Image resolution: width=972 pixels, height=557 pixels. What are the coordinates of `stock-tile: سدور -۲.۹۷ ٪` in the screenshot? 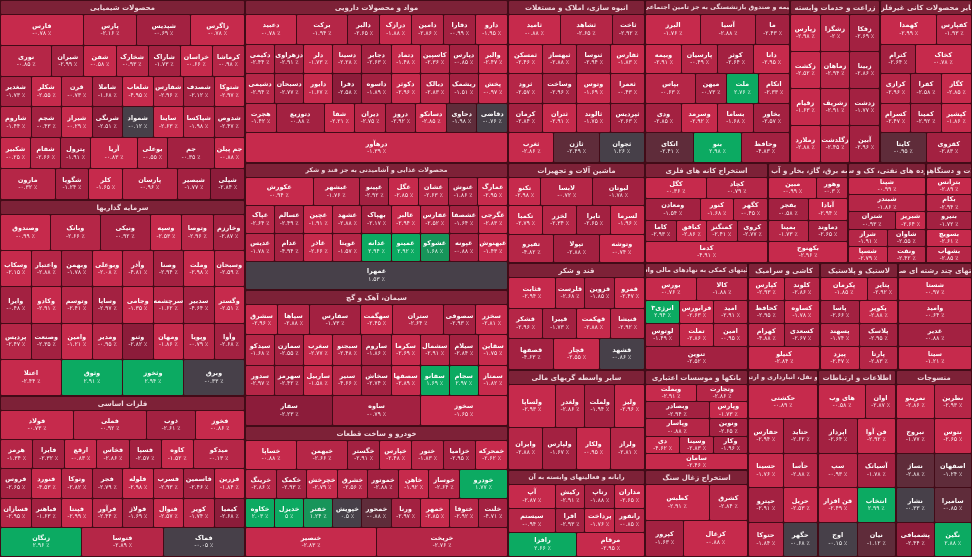 It's located at (260, 380).